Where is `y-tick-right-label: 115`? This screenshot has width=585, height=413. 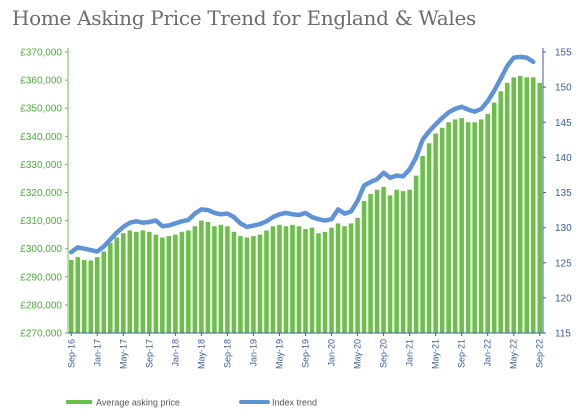
y-tick-right-label: 115 is located at coordinates (563, 334).